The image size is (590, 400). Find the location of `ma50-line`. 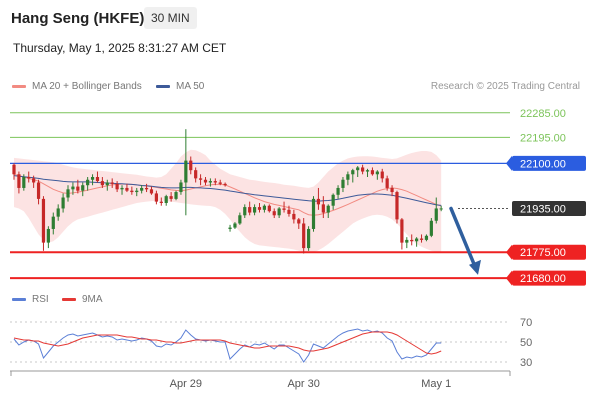

ma50-line is located at coordinates (227, 190).